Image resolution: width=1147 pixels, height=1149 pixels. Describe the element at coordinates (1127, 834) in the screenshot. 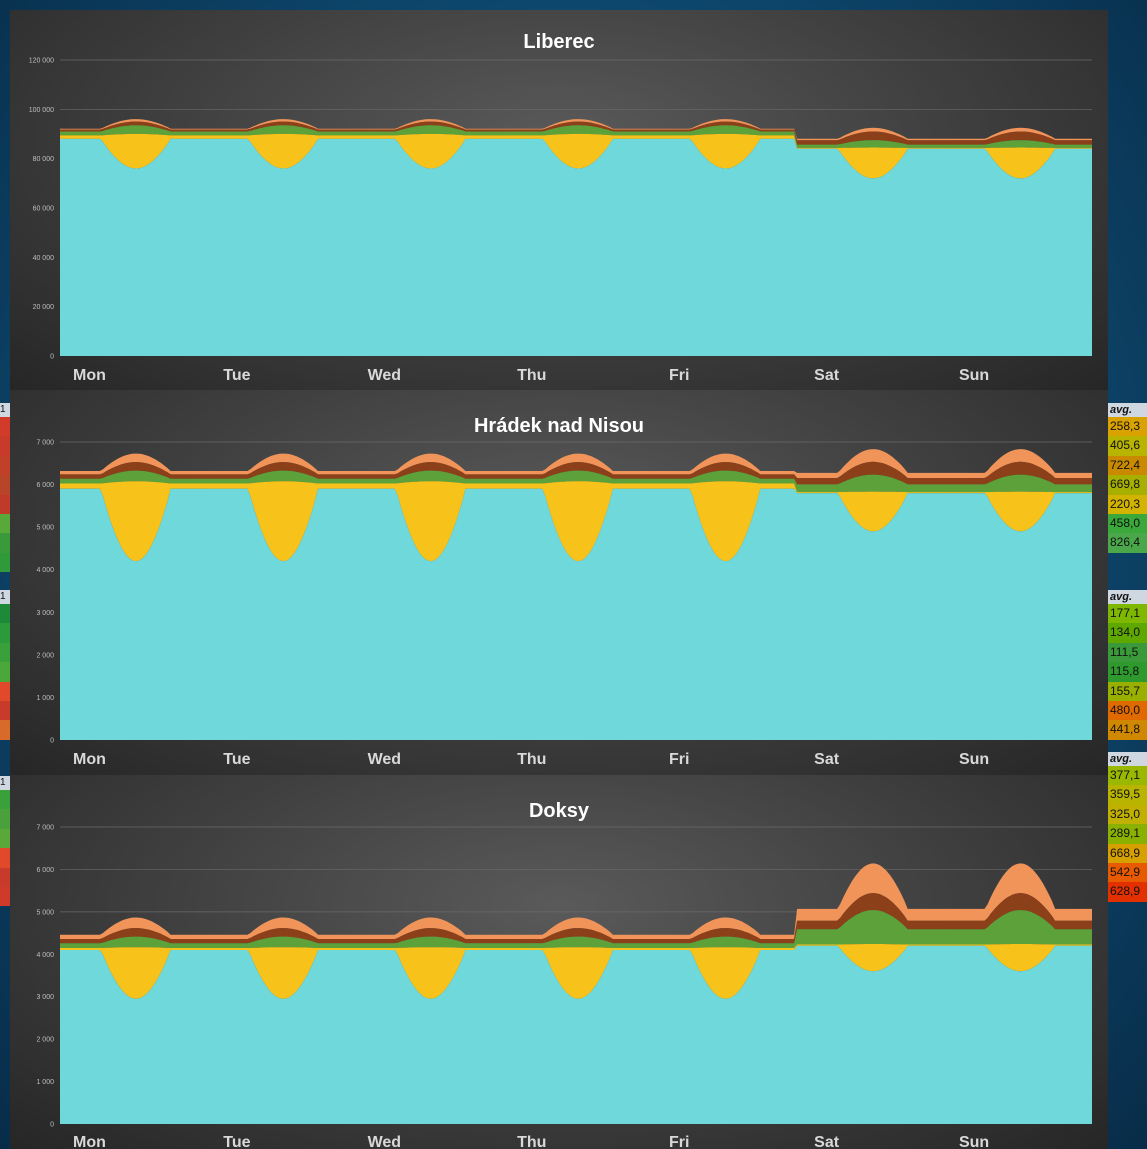

I see `table-cell: 289,1` at that location.